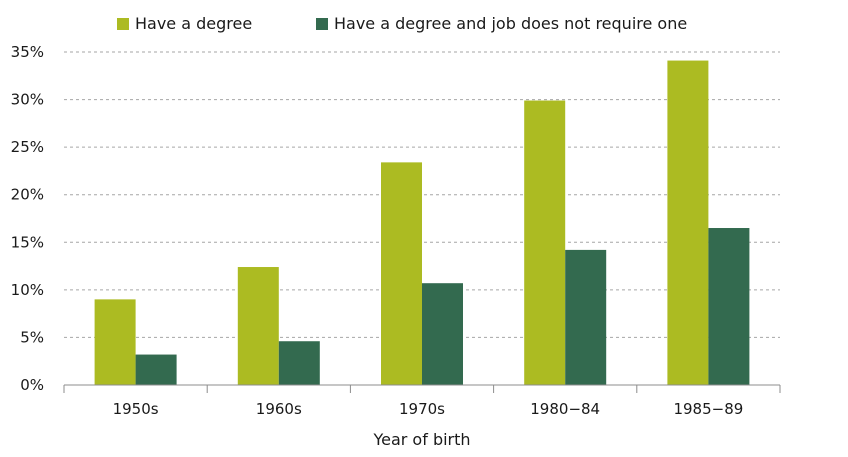 This screenshot has height=457, width=848. Describe the element at coordinates (27, 147) in the screenshot. I see `y-tick-label: 25%` at that location.